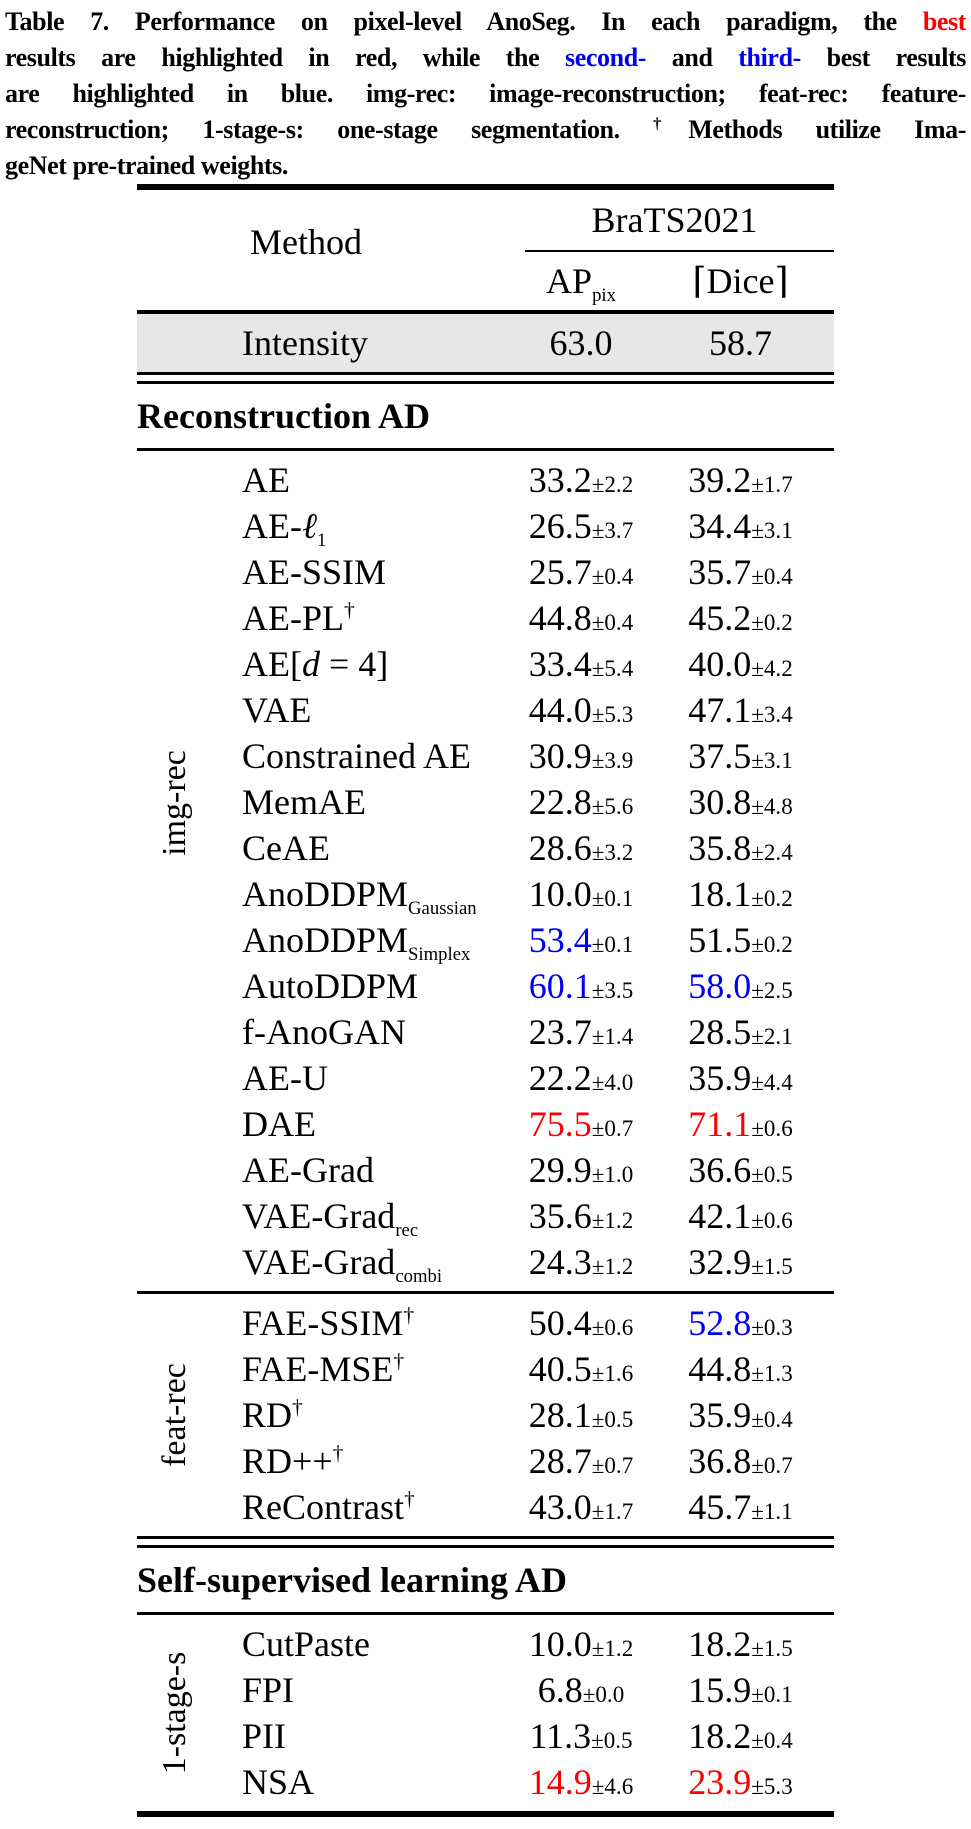  What do you see at coordinates (560, 664) in the screenshot?
I see `value-number: 33.4` at bounding box center [560, 664].